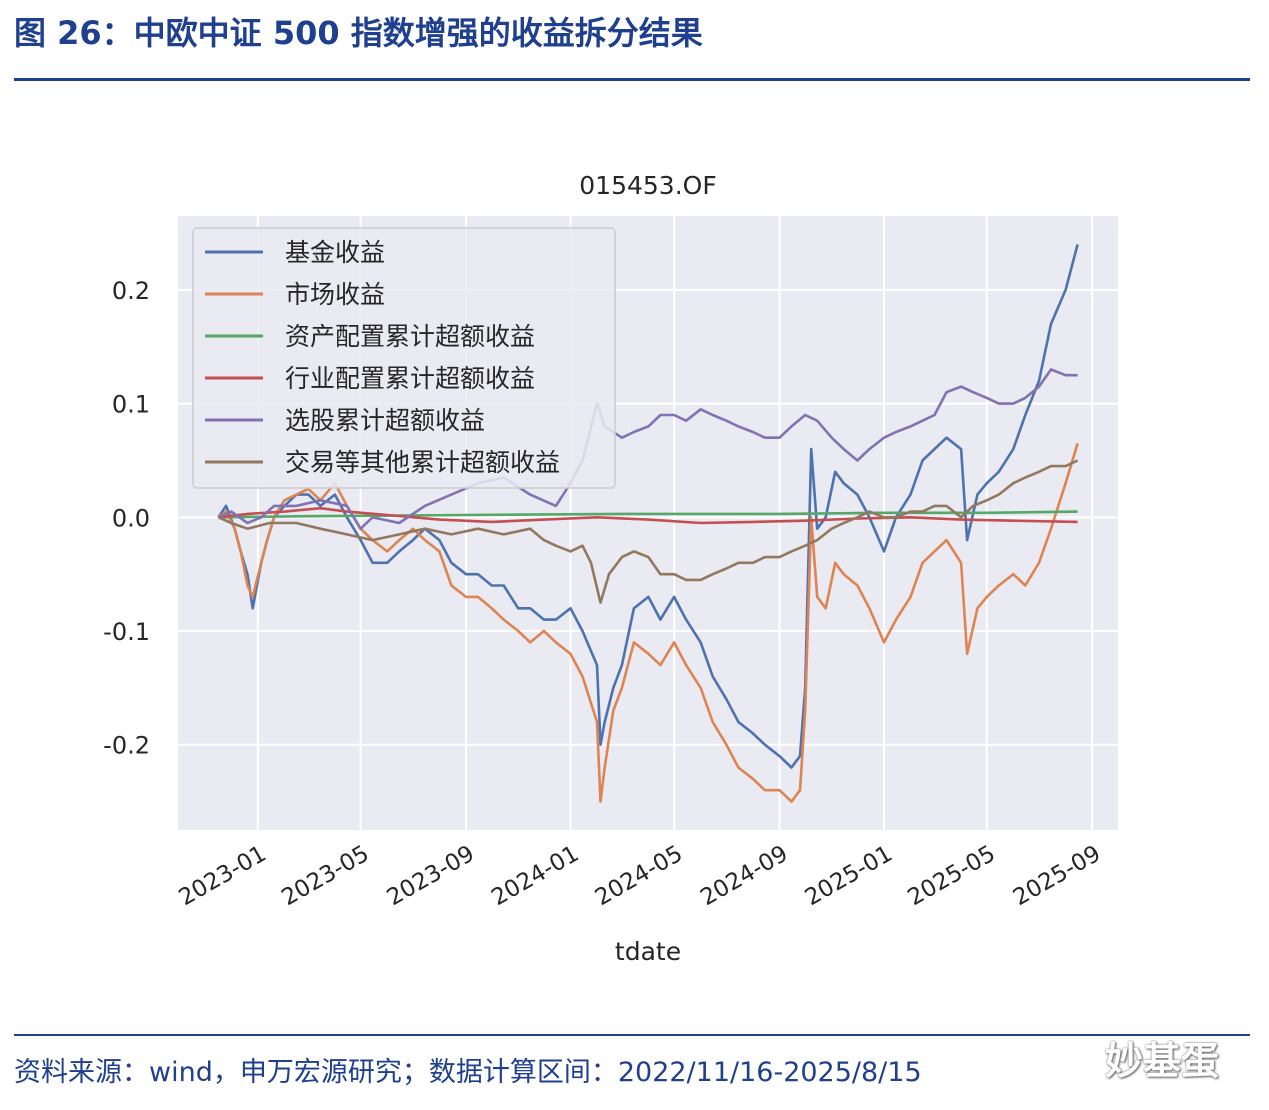 This screenshot has height=1110, width=1269. What do you see at coordinates (952, 876) in the screenshot?
I see `x-tick-label: 2025-05` at bounding box center [952, 876].